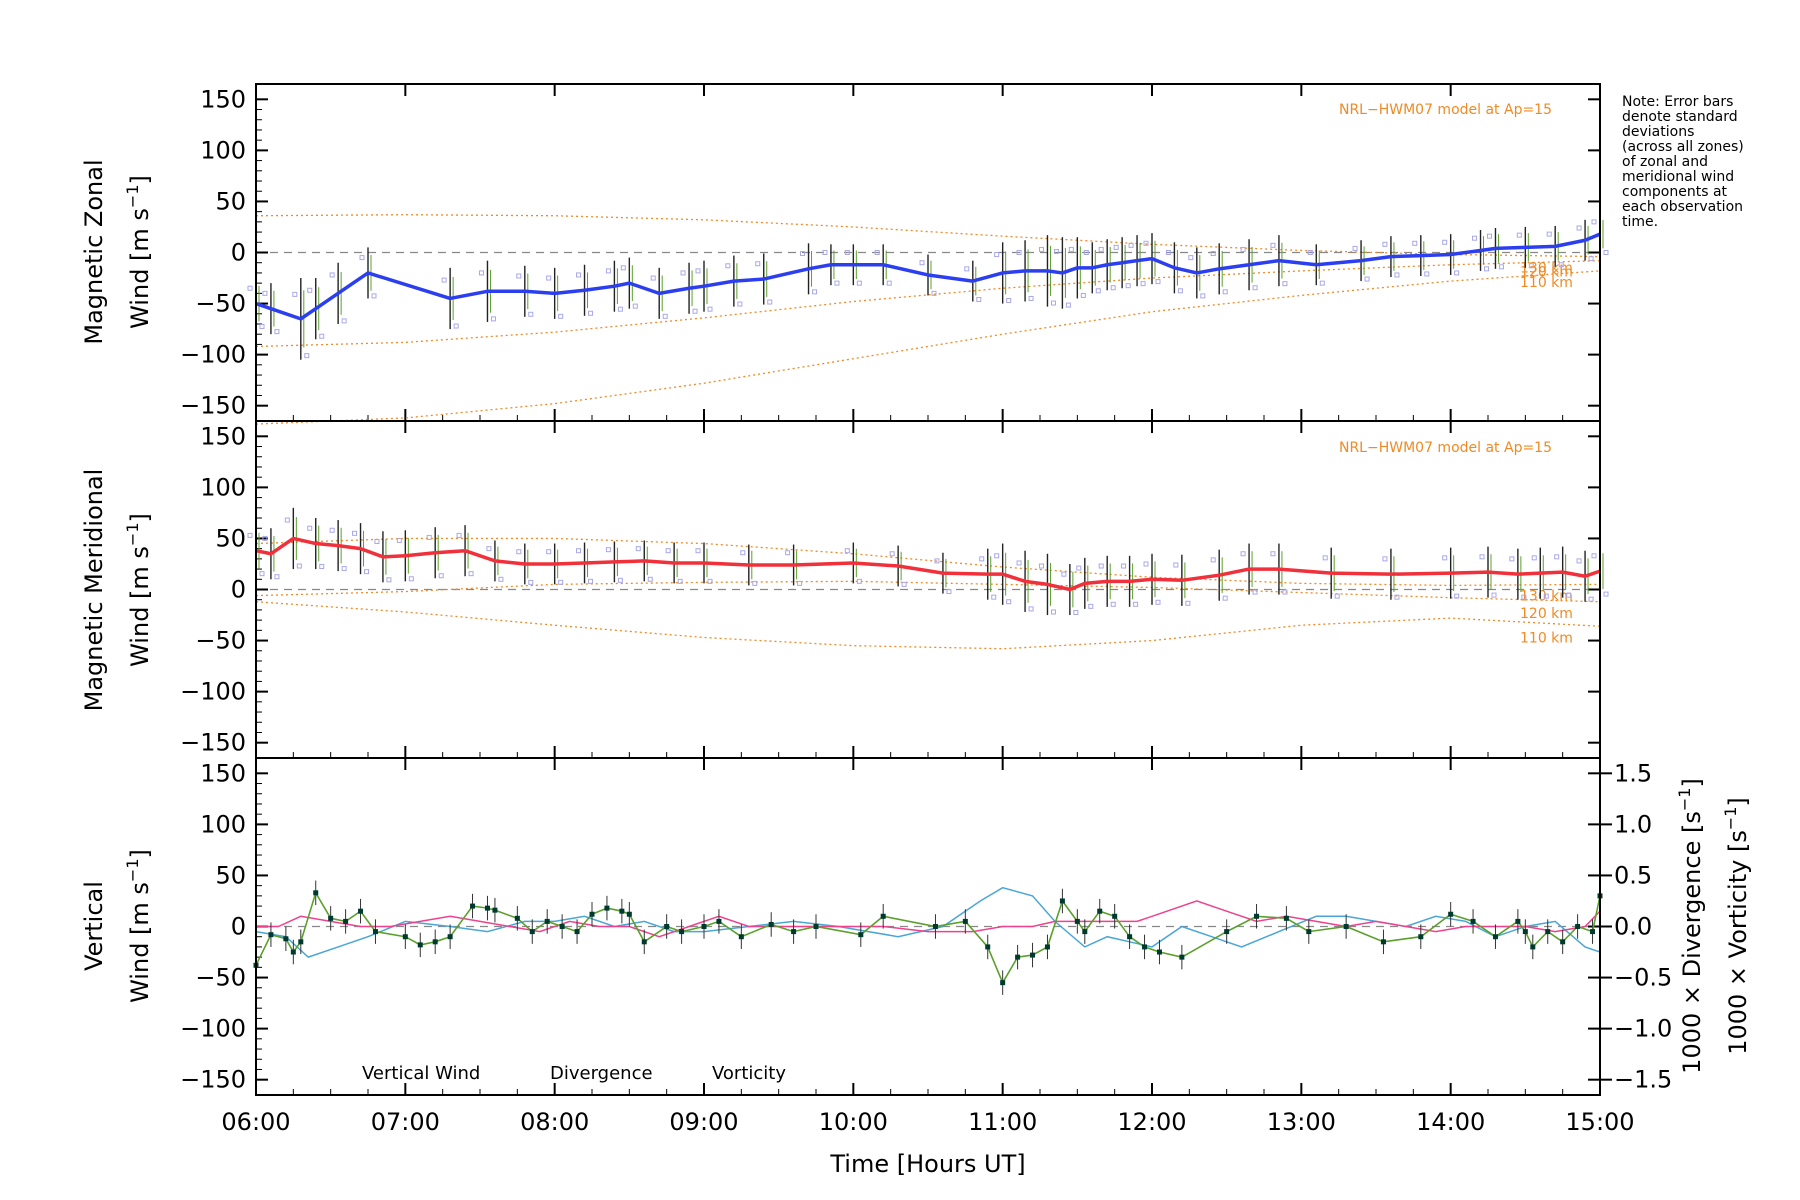 The image size is (1800, 1200). I want to click on note-line-7: components at, so click(1675, 192).